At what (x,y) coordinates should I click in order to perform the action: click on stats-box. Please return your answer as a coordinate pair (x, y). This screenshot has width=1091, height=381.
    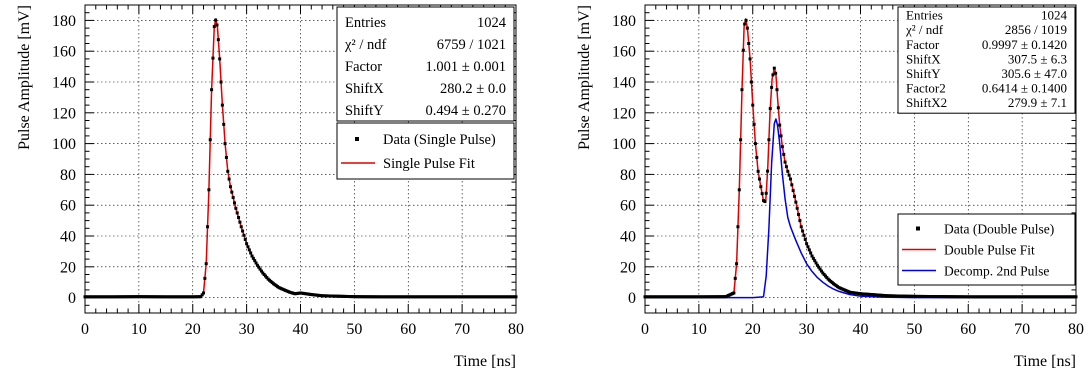
    Looking at the image, I should click on (986, 60).